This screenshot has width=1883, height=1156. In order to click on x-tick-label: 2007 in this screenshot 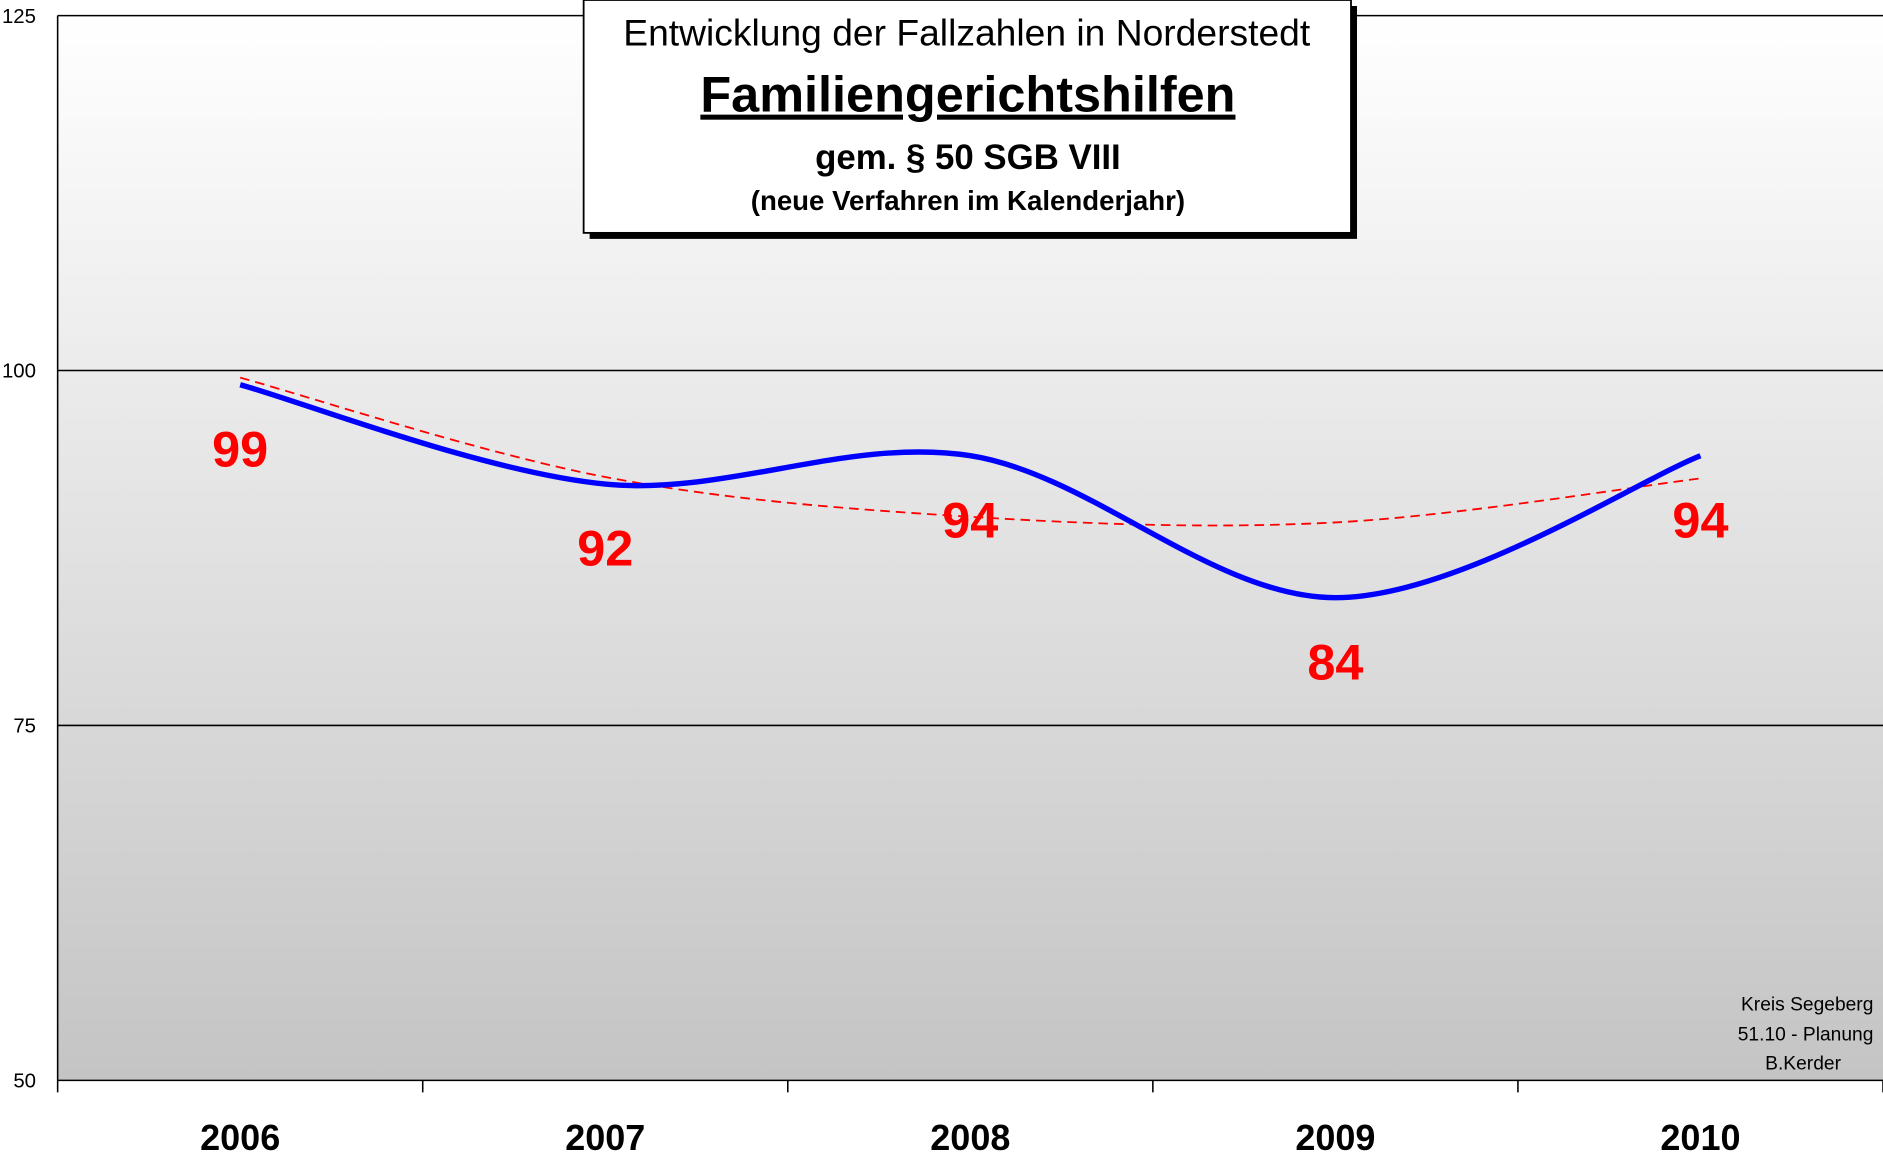, I will do `click(605, 1136)`.